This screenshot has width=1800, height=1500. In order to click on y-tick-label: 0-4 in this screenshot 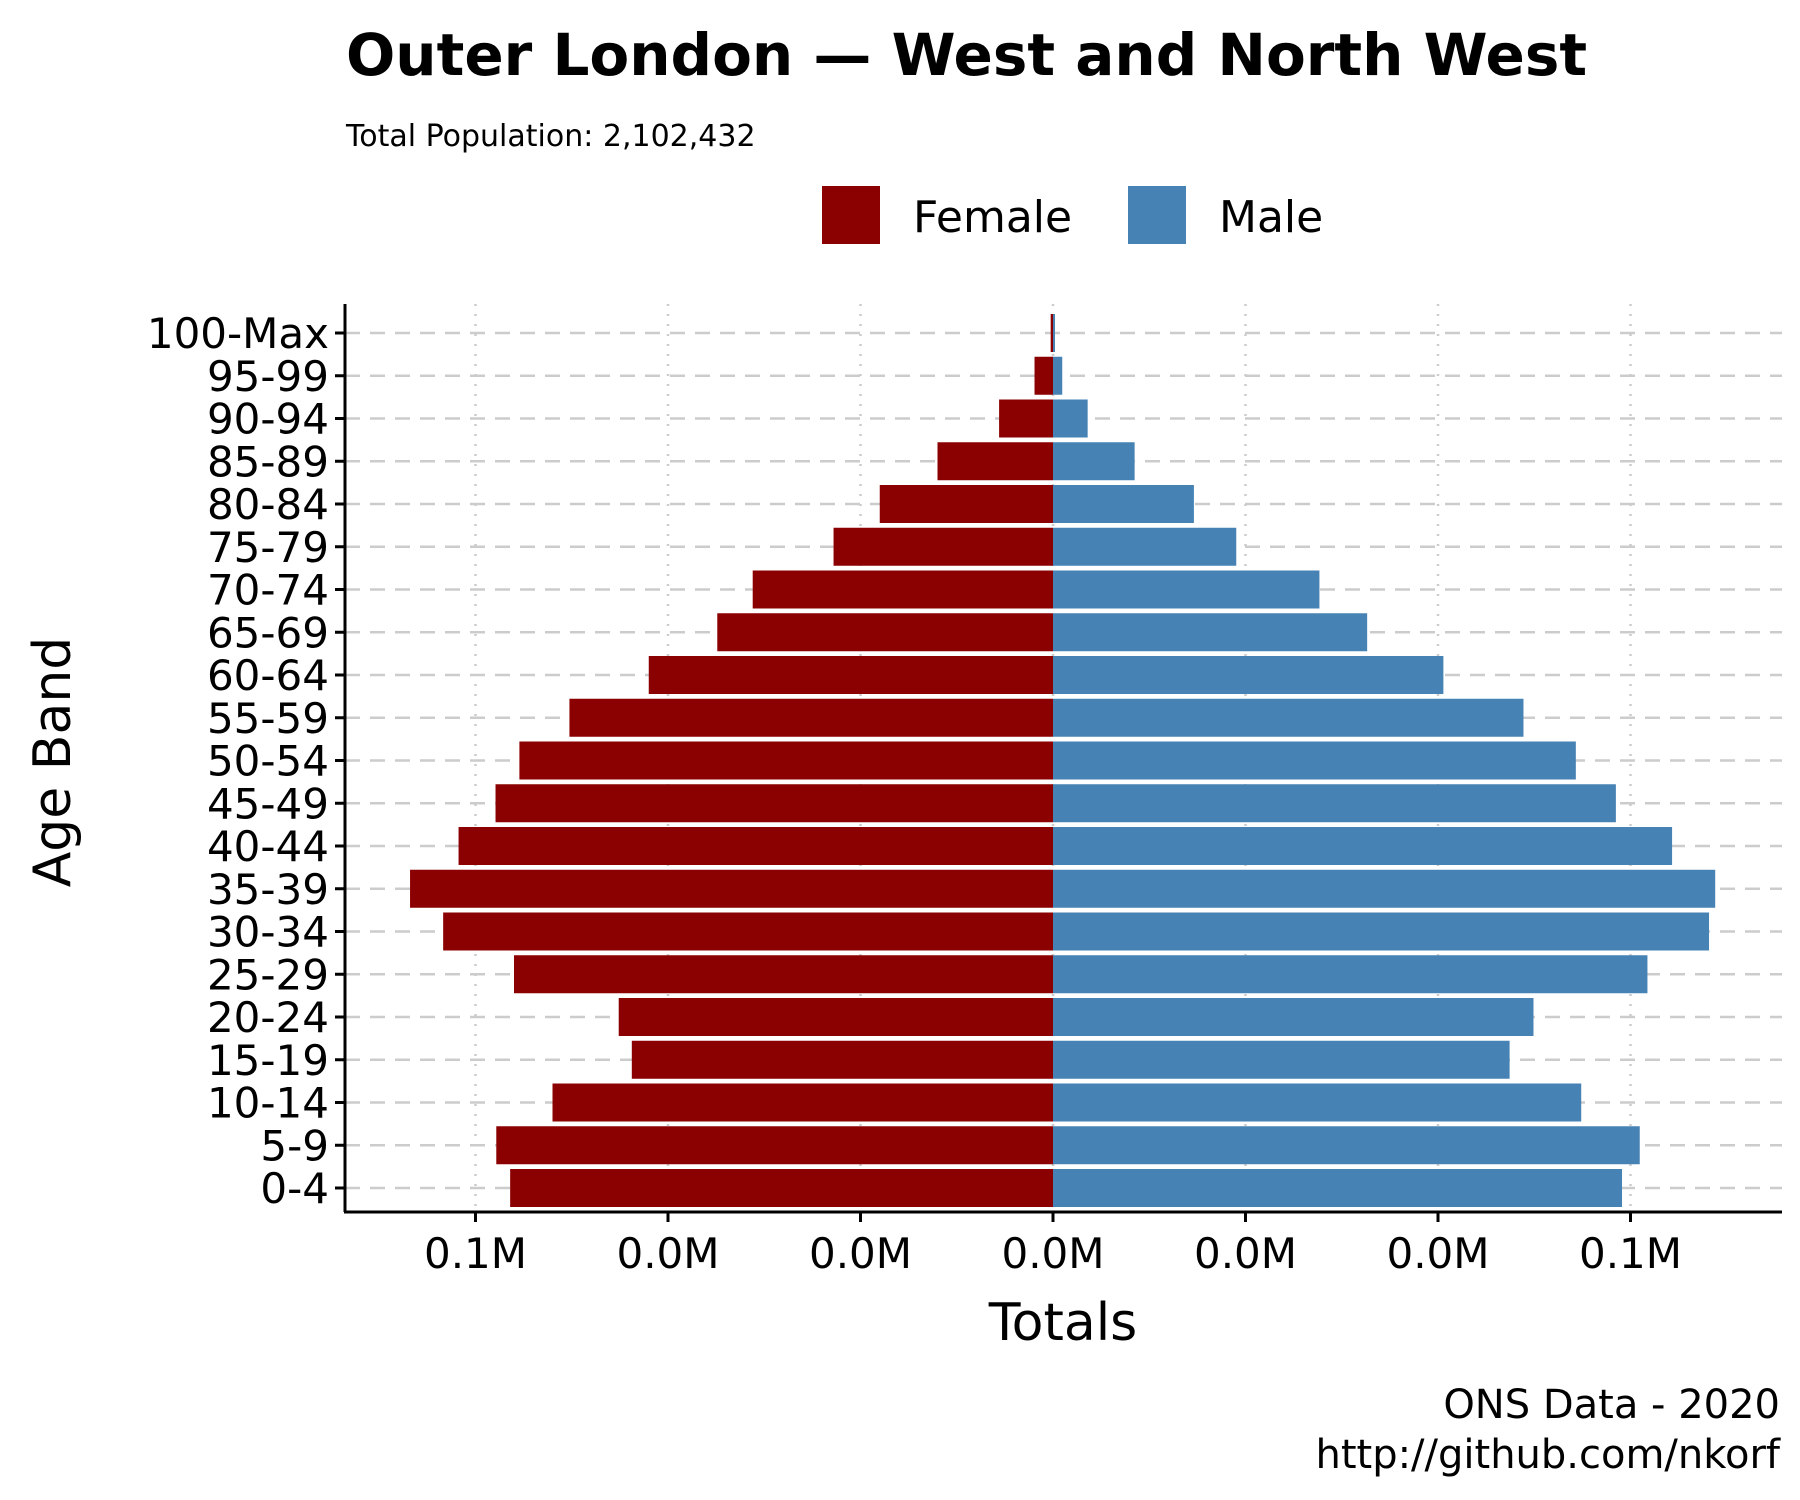, I will do `click(294, 1188)`.